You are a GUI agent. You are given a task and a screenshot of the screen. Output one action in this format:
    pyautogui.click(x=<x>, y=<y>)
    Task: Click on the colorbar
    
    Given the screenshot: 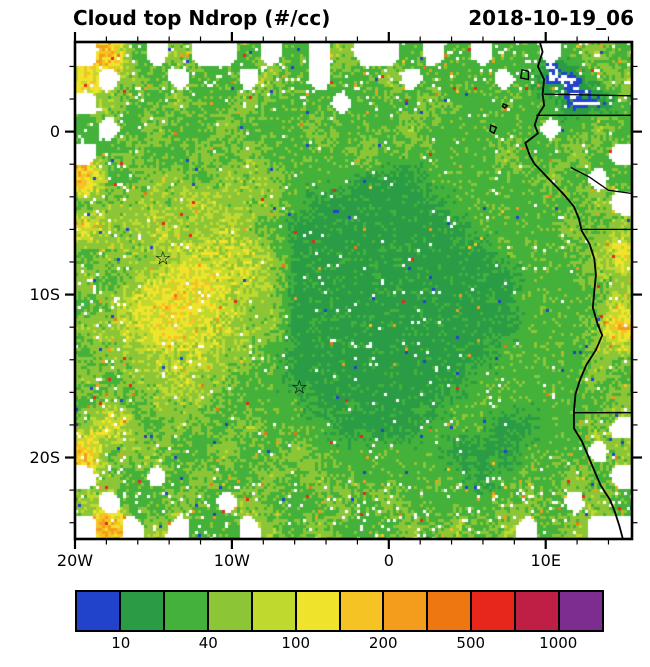 What is the action you would take?
    pyautogui.click(x=339, y=611)
    